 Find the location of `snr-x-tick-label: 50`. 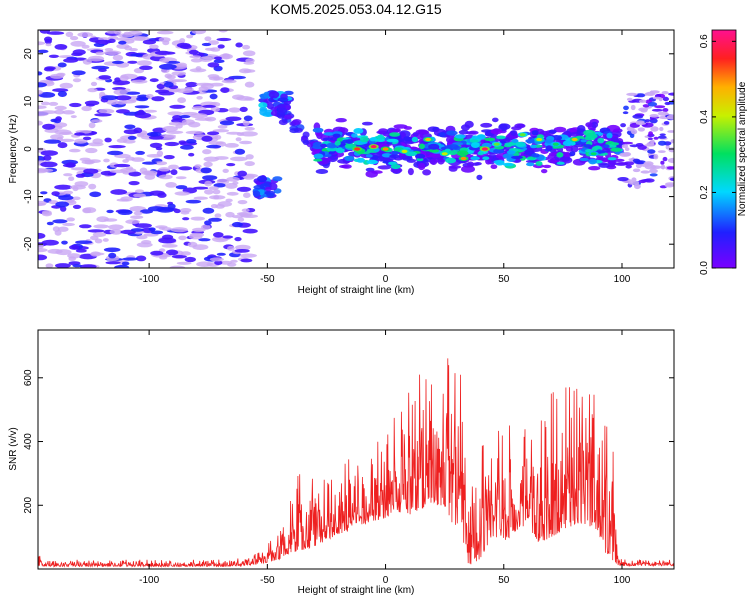

snr-x-tick-label: 50 is located at coordinates (504, 580).